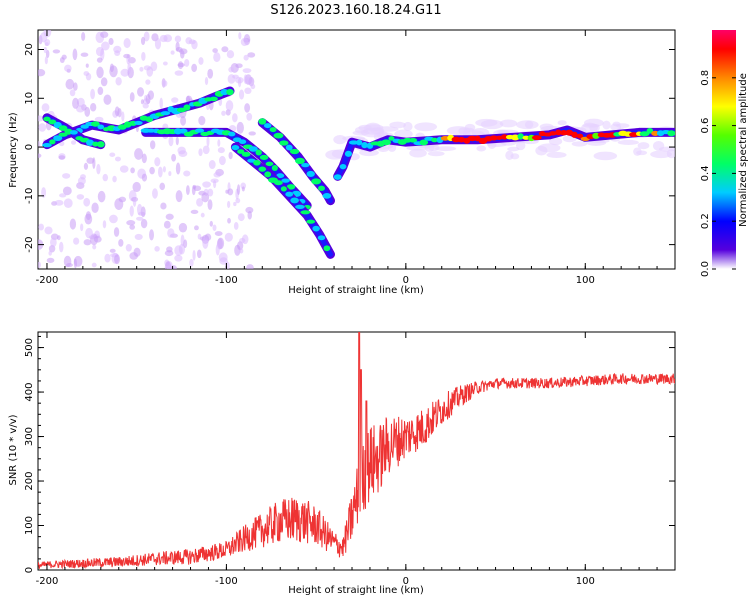 Image resolution: width=750 pixels, height=600 pixels. Describe the element at coordinates (355, 10) in the screenshot. I see `chart-title: S126.2023.160.18.24.G11` at that location.